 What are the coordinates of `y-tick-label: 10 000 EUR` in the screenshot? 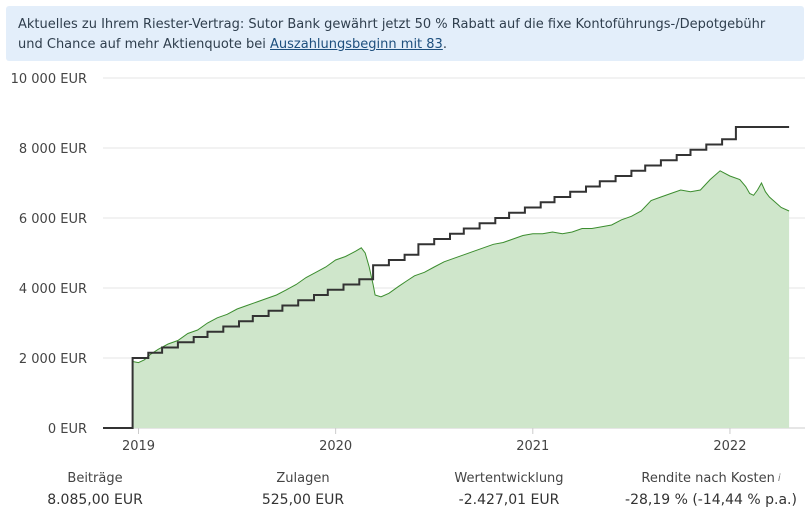 It's located at (49, 79).